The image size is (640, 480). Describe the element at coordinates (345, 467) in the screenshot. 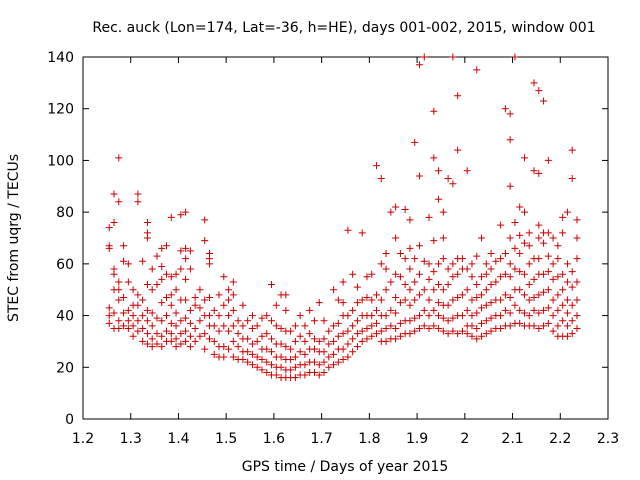

I see `x-axis-label: GPS time / Days of year 2015` at that location.